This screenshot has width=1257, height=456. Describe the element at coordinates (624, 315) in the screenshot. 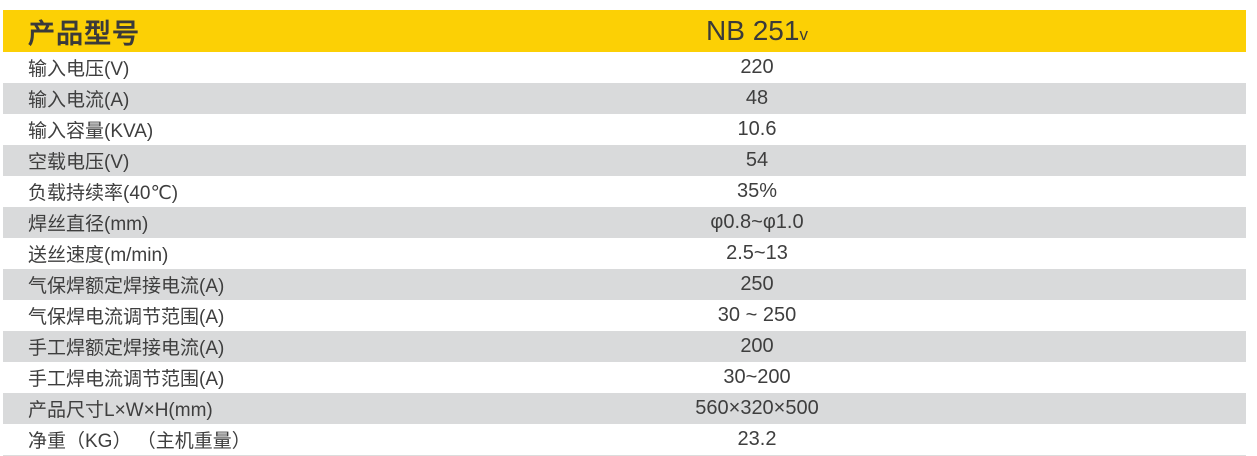

I see `table-row: 气保焊电流调节范围(A) 30 ~ 250` at that location.